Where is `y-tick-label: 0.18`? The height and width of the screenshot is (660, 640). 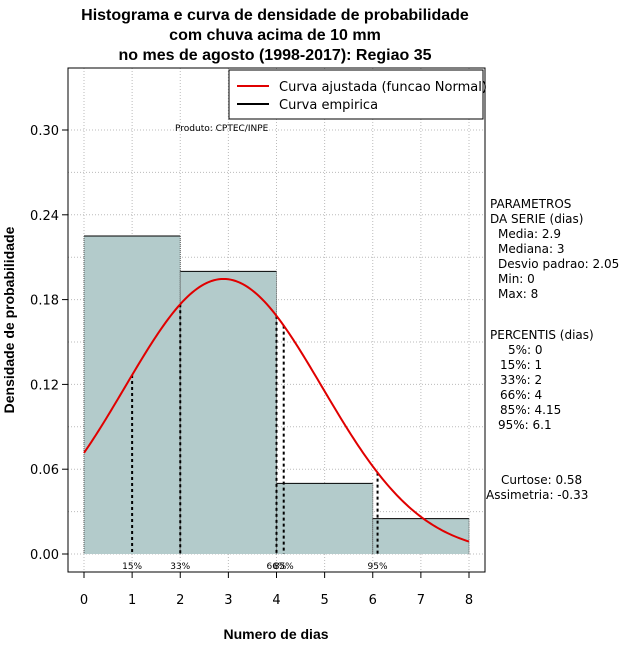 y-tick-label: 0.18 is located at coordinates (44, 301).